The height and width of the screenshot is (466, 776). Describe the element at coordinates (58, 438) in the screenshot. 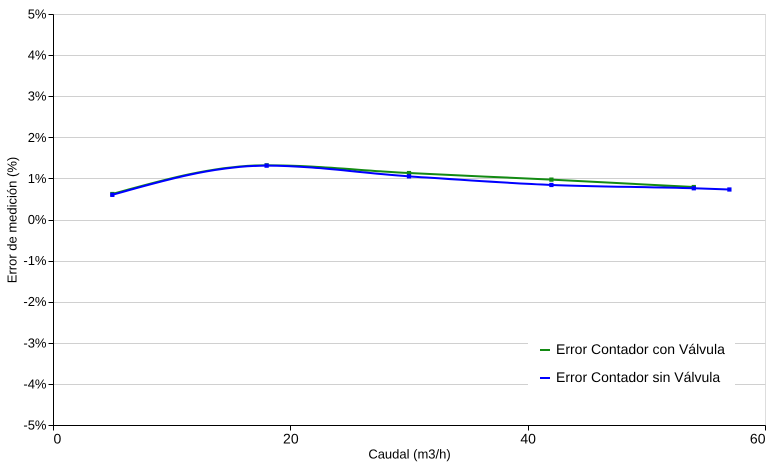

I see `x-tick-label: 0` at that location.